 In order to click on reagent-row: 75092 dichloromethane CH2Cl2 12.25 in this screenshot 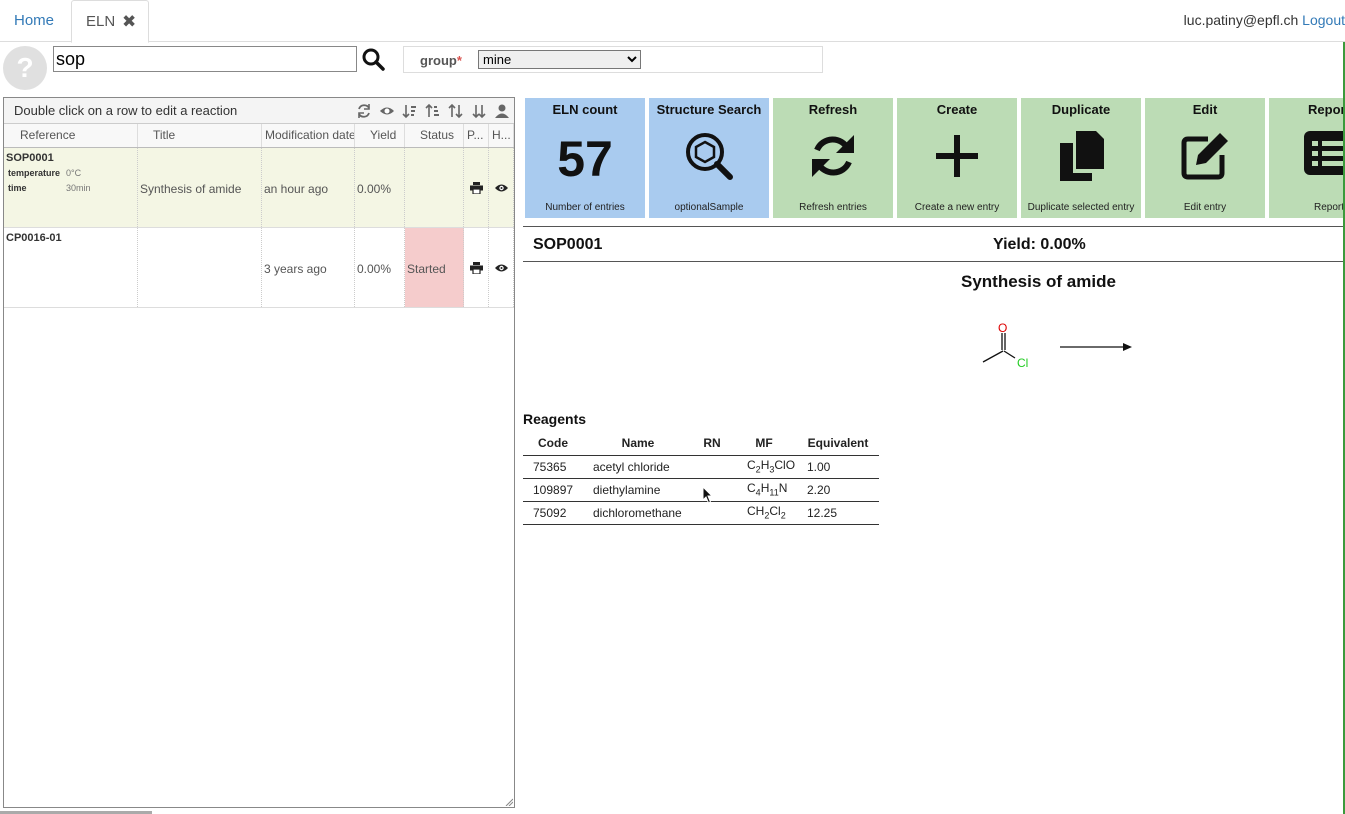, I will do `click(701, 513)`.